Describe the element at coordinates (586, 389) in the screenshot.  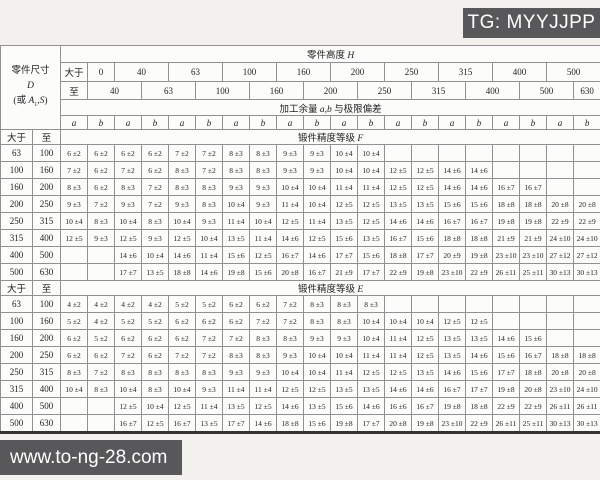
I see `value-cell: 24 ±10` at that location.